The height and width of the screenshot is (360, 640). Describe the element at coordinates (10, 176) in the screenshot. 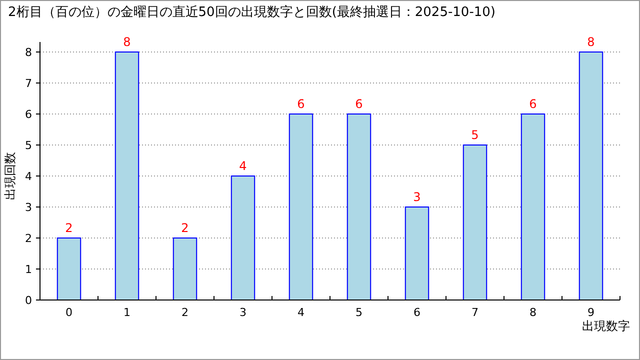

I see `y-axis-title: 出現回数` at that location.